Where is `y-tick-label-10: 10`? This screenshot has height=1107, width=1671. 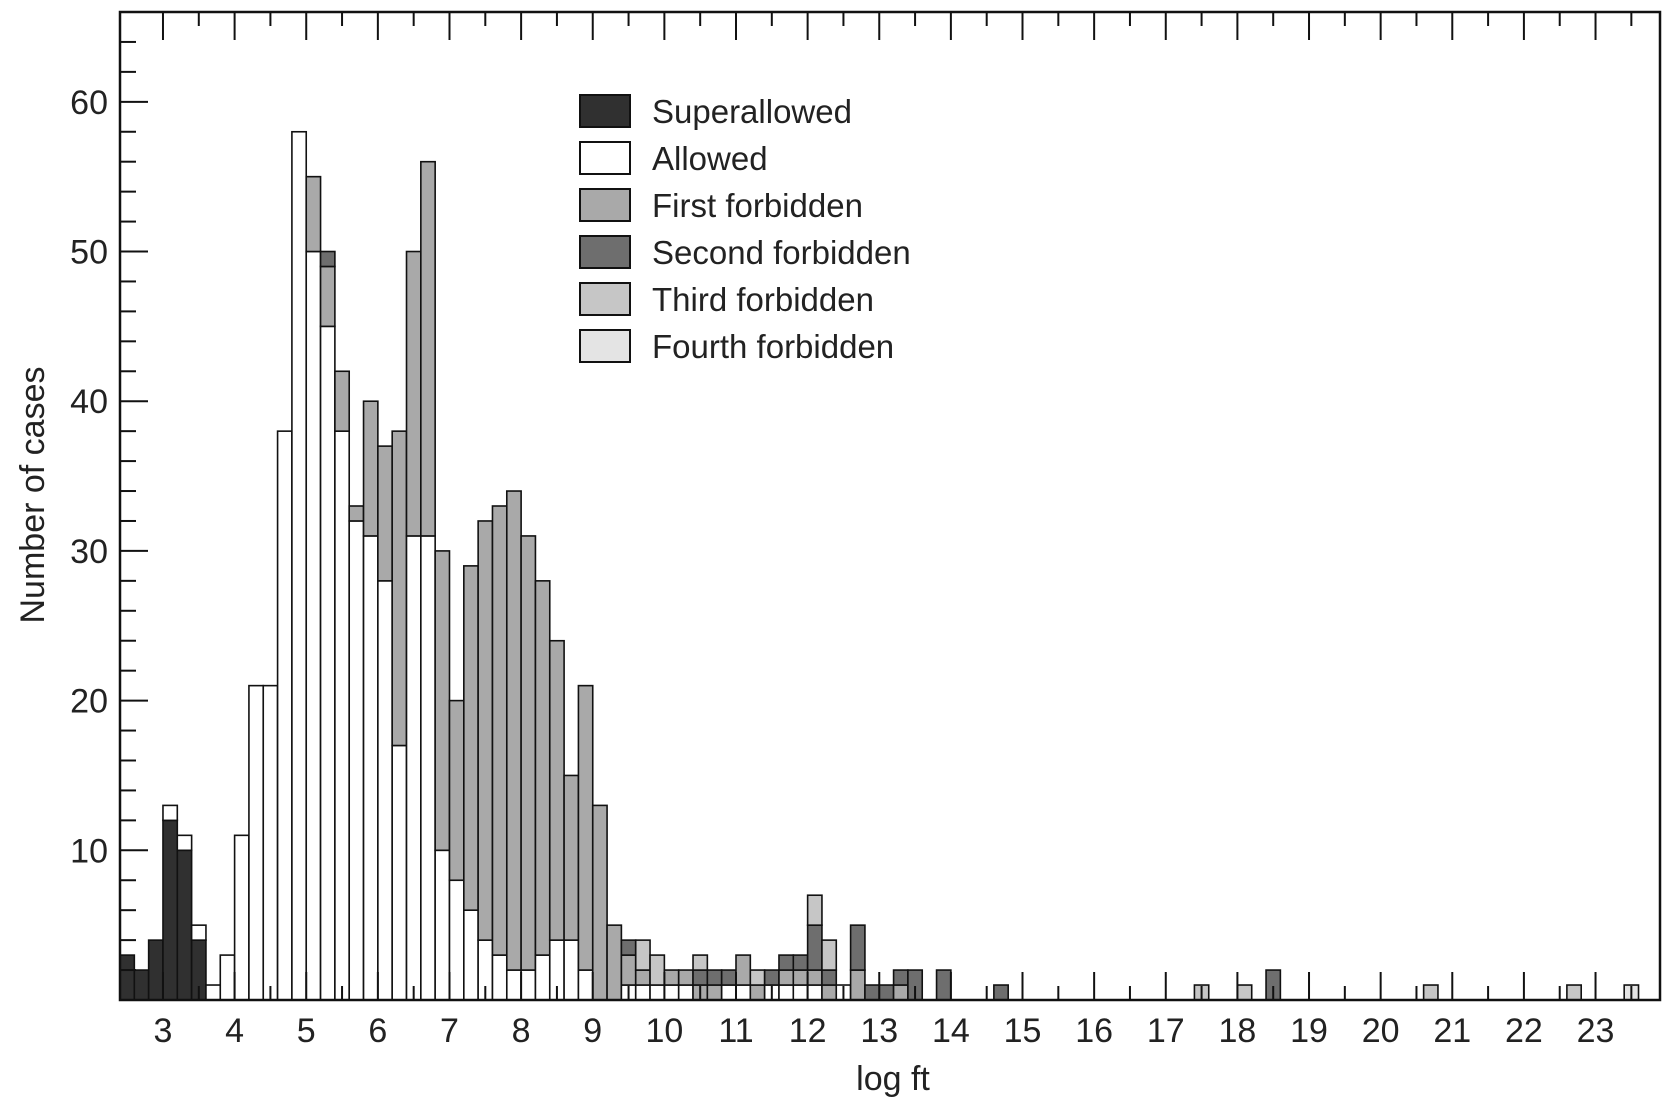 y-tick-label-10: 10 is located at coordinates (89, 851).